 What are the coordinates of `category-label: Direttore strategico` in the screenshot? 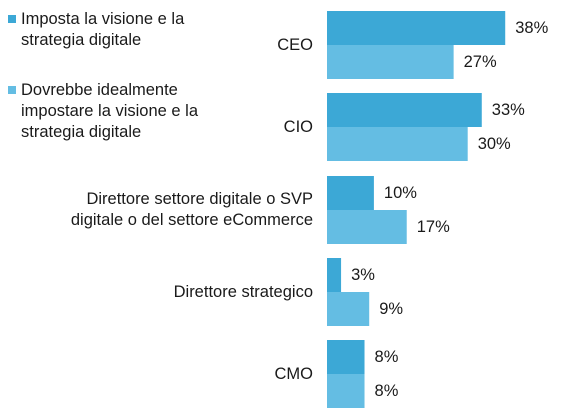 It's located at (243, 292).